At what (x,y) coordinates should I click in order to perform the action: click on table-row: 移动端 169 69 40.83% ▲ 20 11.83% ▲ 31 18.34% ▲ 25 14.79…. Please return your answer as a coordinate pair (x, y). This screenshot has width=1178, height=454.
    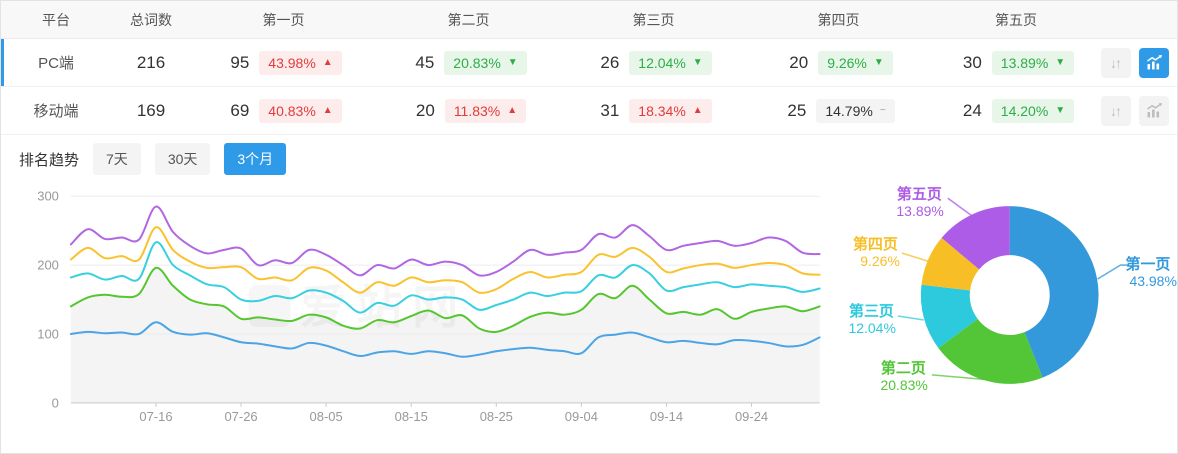
    Looking at the image, I should click on (589, 111).